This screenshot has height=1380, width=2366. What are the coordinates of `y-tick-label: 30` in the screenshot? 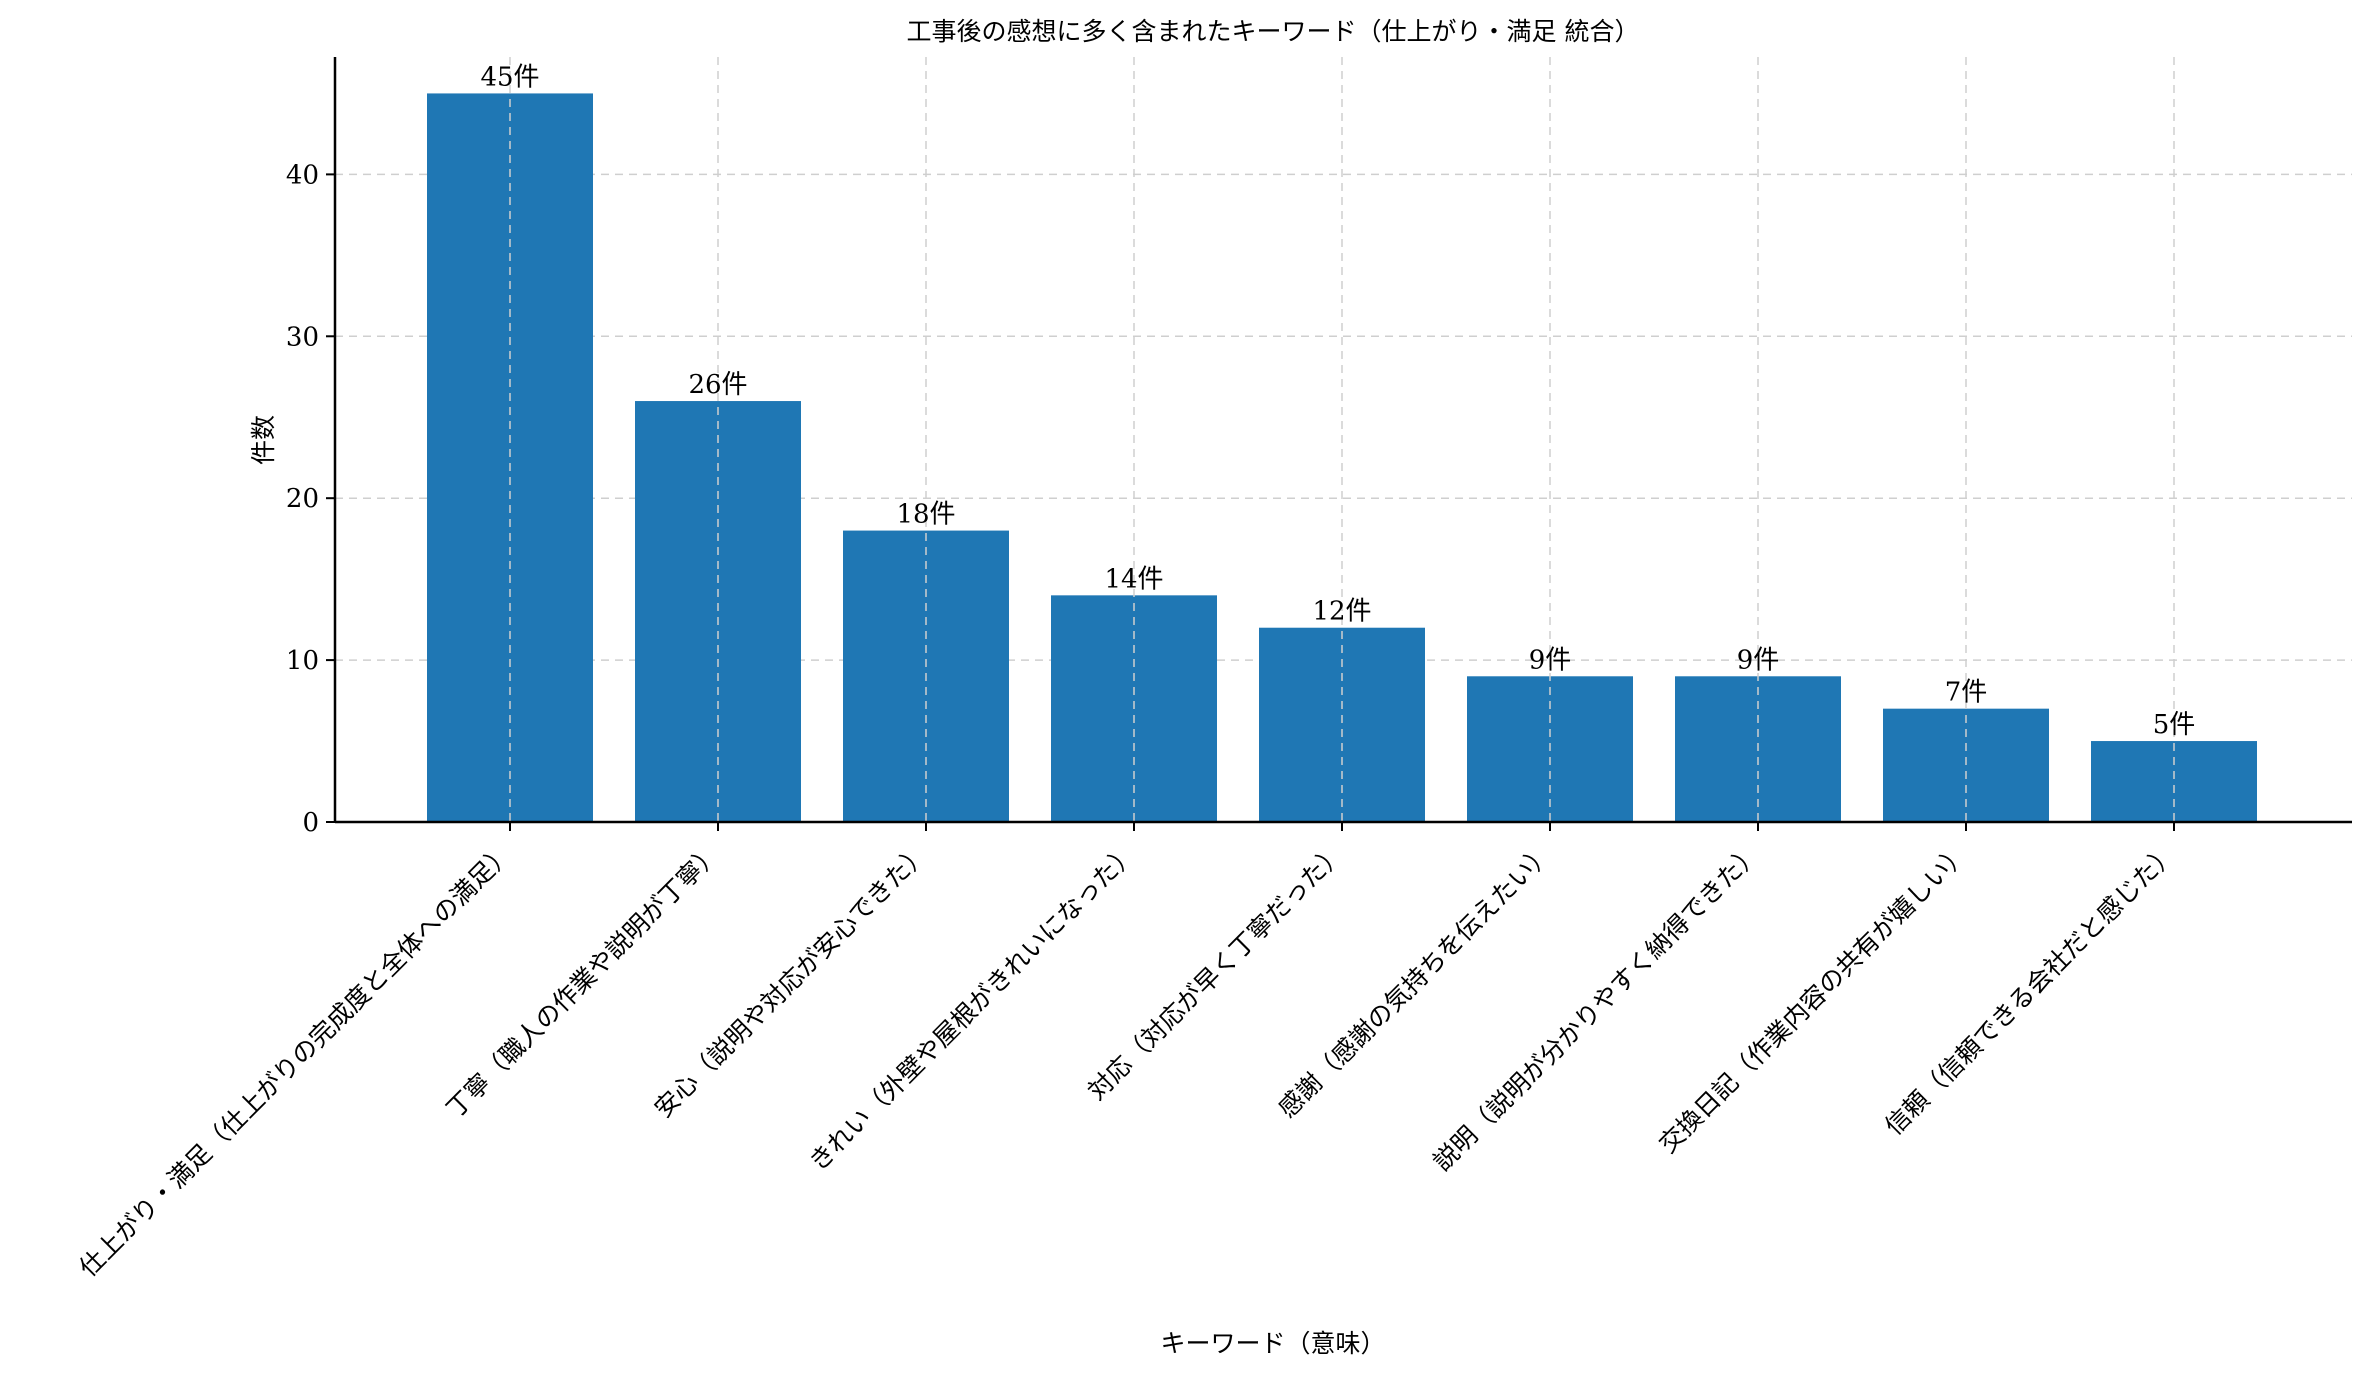 It's located at (302, 337).